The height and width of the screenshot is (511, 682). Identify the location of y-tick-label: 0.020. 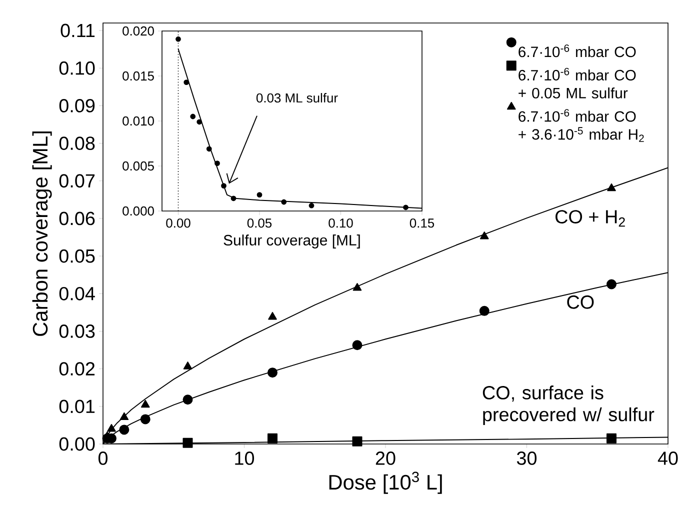
(138, 31).